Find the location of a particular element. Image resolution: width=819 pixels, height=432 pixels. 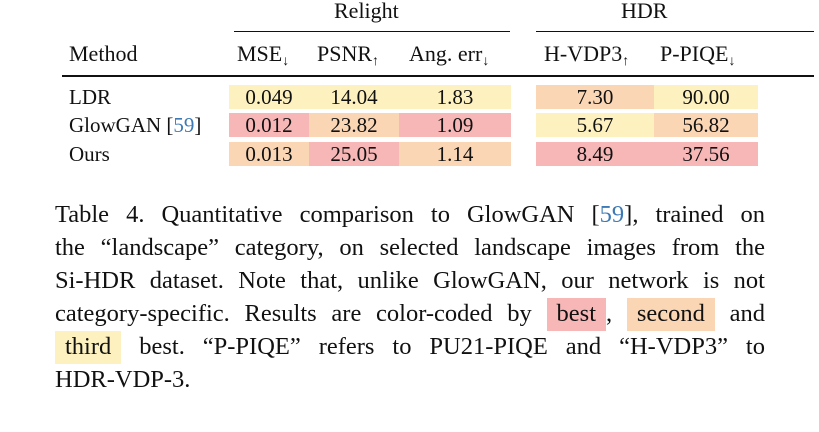

group-header-relight: Relight is located at coordinates (366, 11).